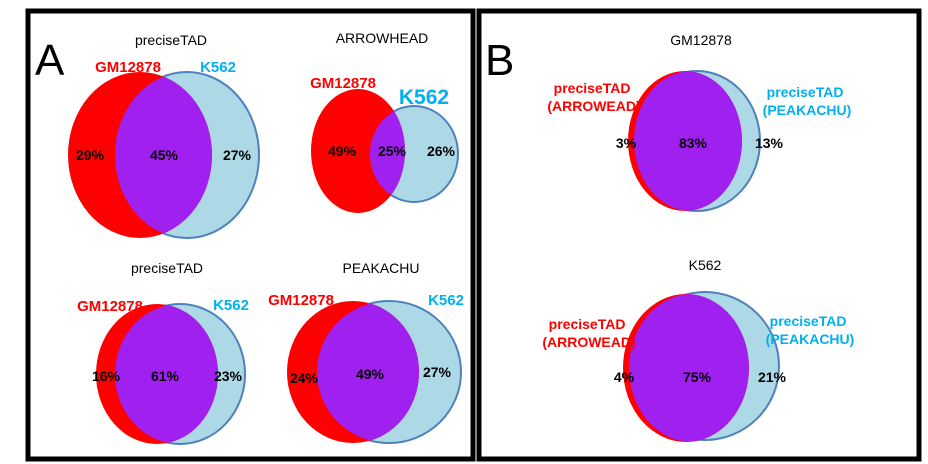 The width and height of the screenshot is (928, 464). What do you see at coordinates (499, 60) in the screenshot?
I see `panel-b-letter: B` at bounding box center [499, 60].